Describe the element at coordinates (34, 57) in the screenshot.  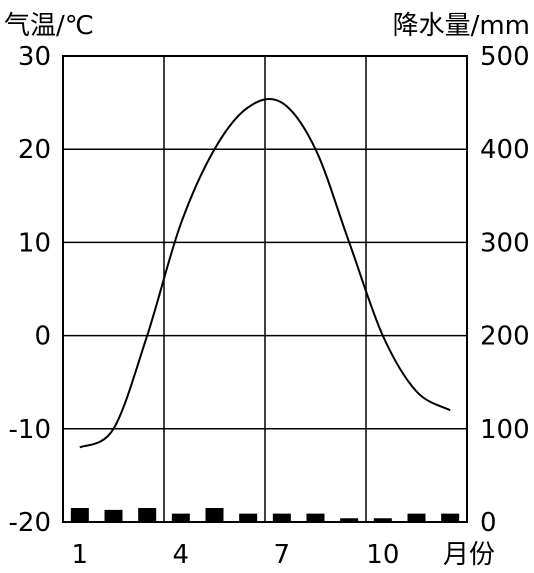
I see `left-tick-label: 30` at that location.